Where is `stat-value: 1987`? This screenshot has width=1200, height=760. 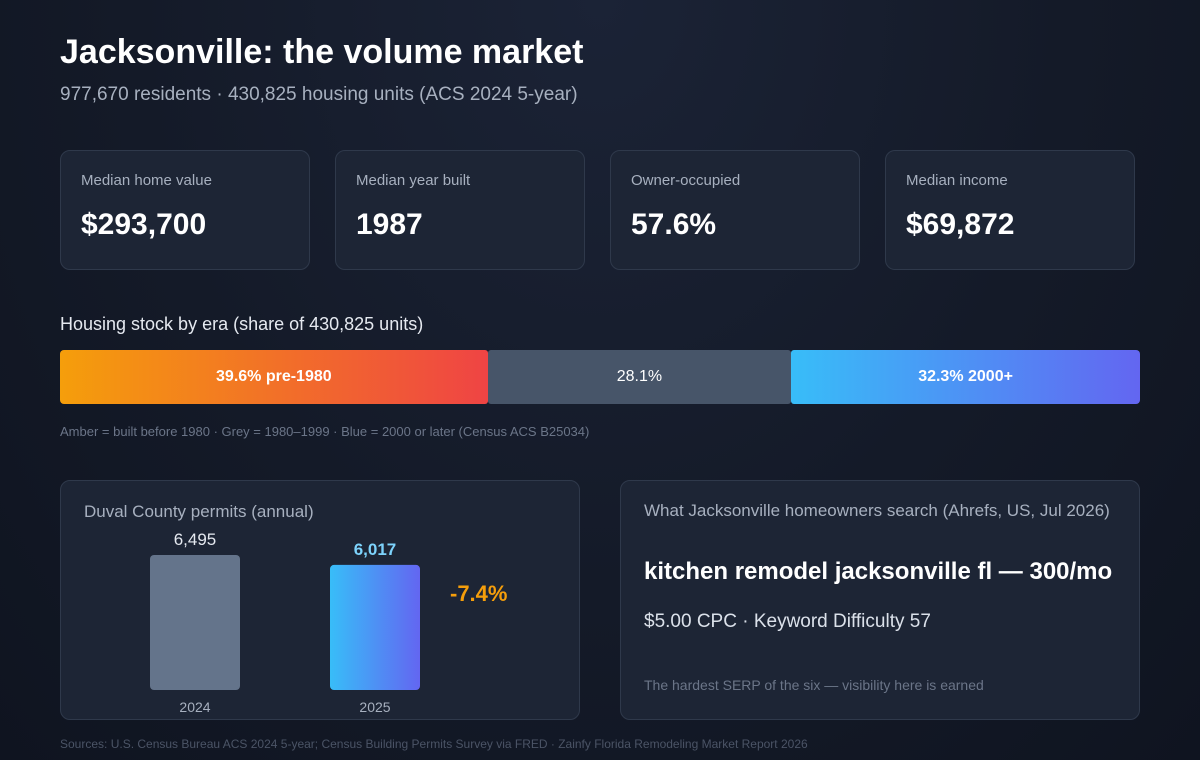 stat-value: 1987 is located at coordinates (389, 224).